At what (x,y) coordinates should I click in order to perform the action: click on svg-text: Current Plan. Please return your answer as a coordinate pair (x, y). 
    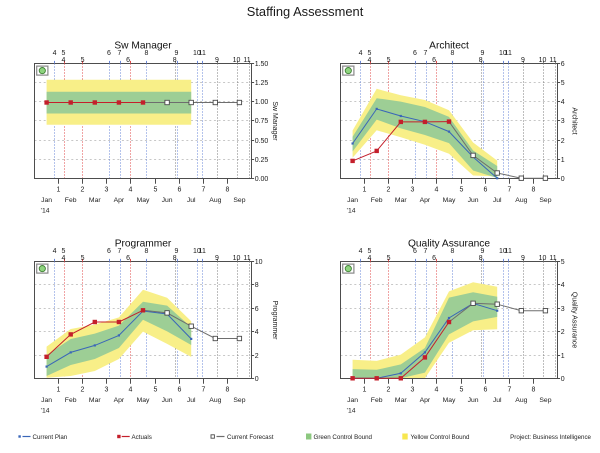
    Looking at the image, I should click on (50, 437).